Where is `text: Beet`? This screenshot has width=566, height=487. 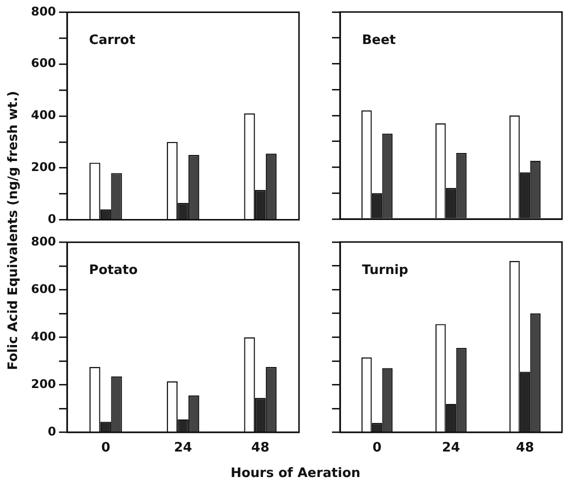
text: Beet is located at coordinates (379, 40).